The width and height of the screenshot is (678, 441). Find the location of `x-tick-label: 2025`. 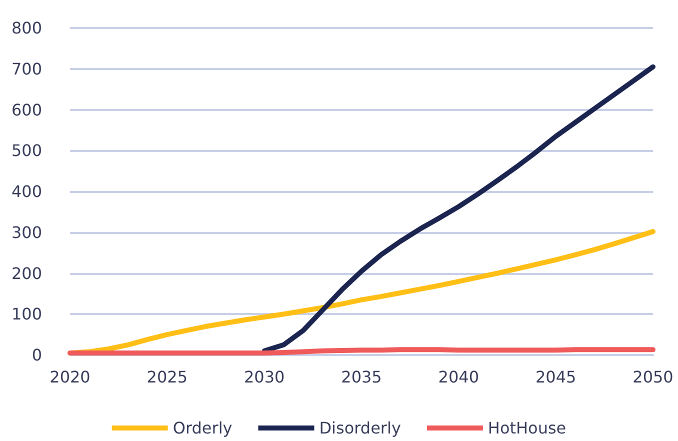

x-tick-label: 2025 is located at coordinates (167, 377).